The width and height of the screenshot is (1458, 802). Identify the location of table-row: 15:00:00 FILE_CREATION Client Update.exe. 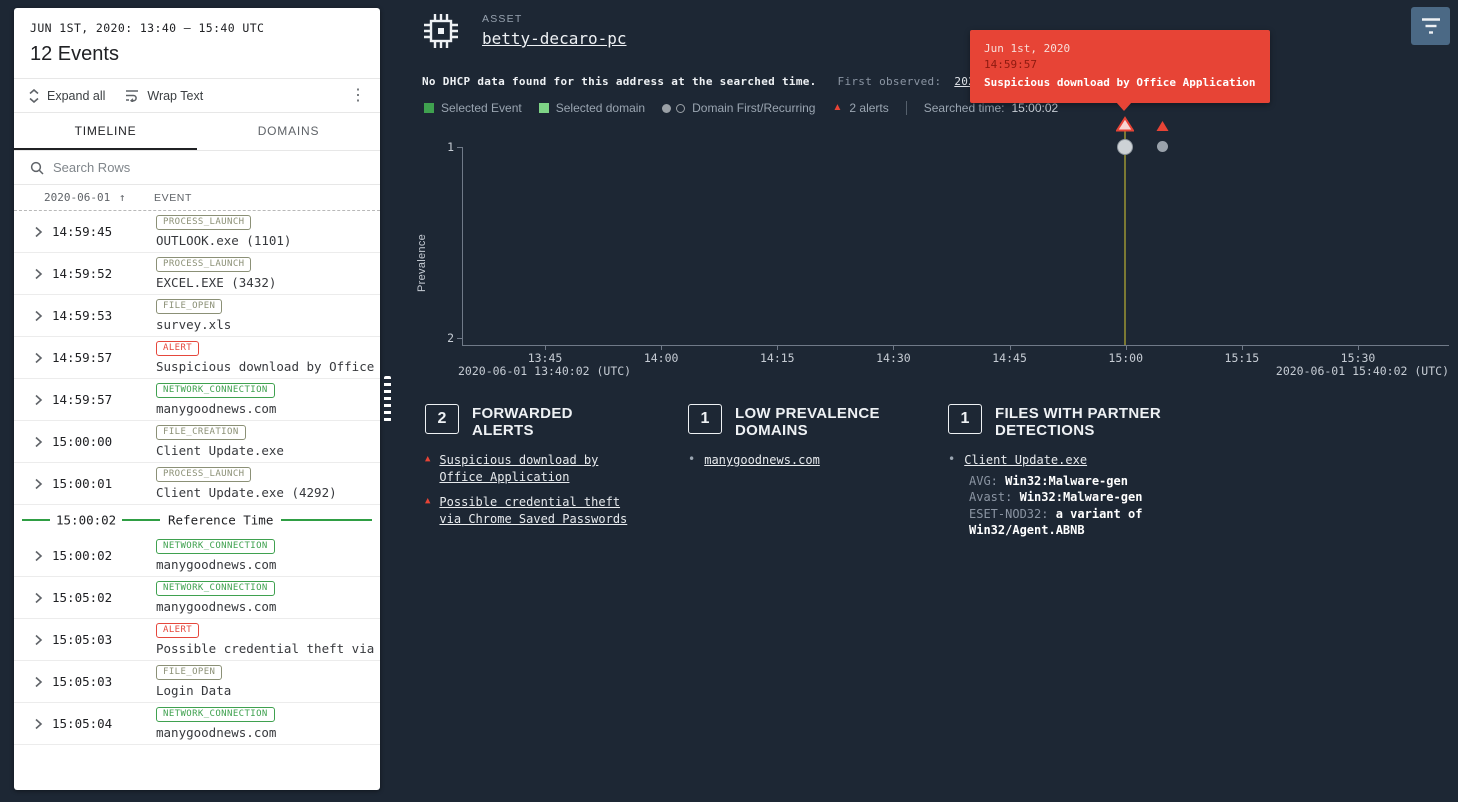
(197, 442).